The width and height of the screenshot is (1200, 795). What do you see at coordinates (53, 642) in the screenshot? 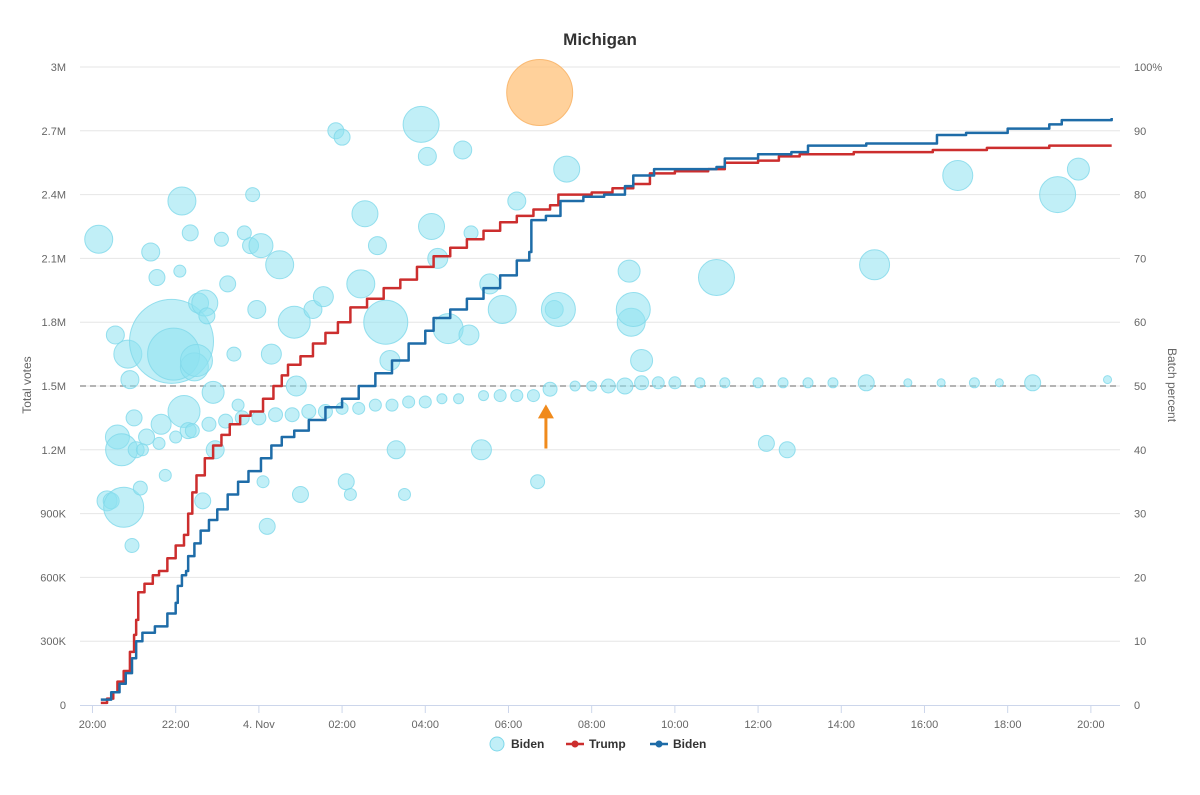
I see `y-left-tick-label: 300K` at bounding box center [53, 642].